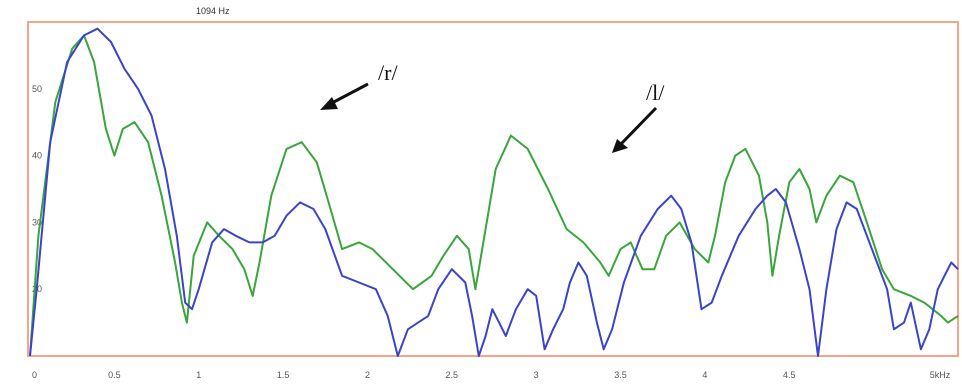  What do you see at coordinates (37, 156) in the screenshot?
I see `y-tick-label: 40` at bounding box center [37, 156].